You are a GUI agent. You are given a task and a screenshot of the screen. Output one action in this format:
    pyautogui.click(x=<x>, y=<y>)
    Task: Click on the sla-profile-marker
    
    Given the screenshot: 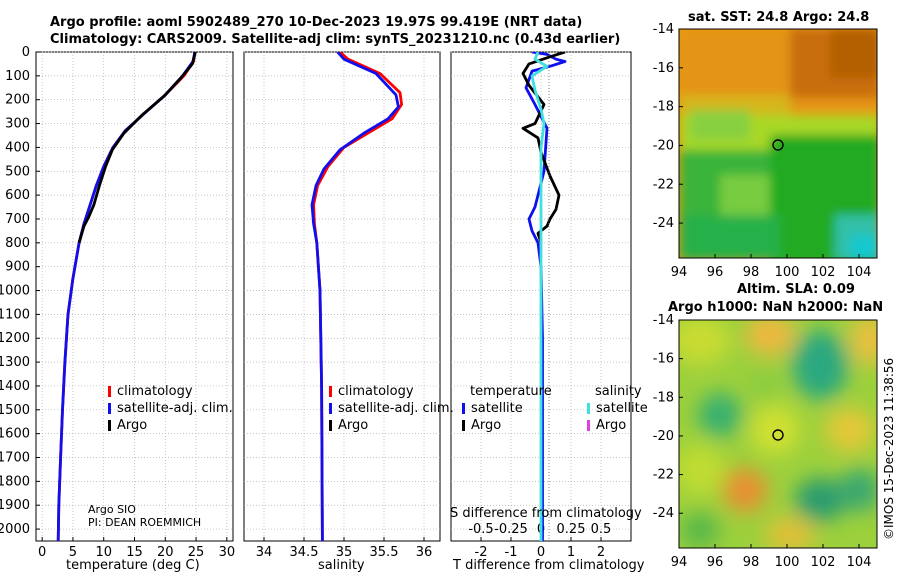 What is the action you would take?
    pyautogui.click(x=778, y=435)
    